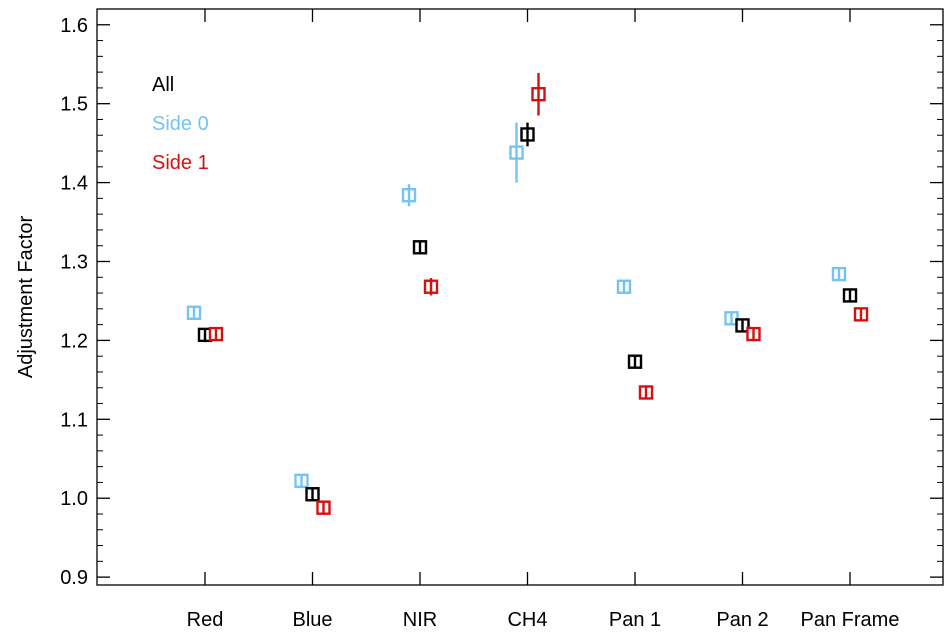 Image resolution: width=946 pixels, height=634 pixels. I want to click on x-tick-label: Blue, so click(312, 620).